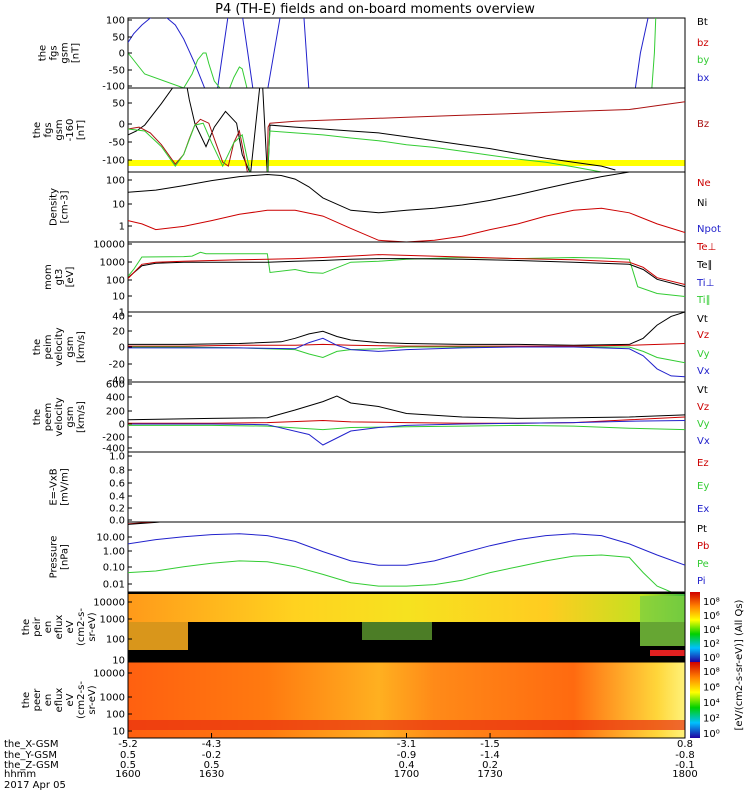 This screenshot has width=750, height=800. Describe the element at coordinates (54, 557) in the screenshot. I see `y-axis-label: Pressure` at that location.